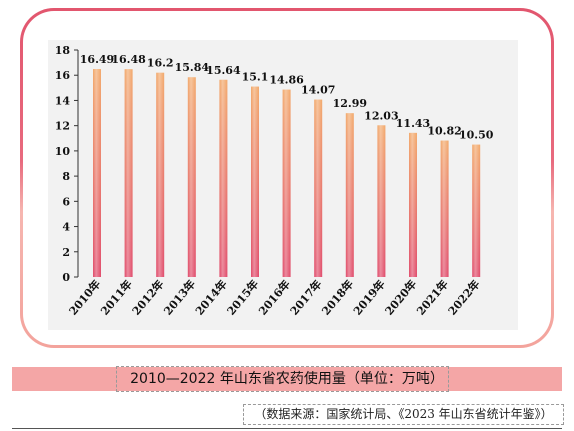 Image resolution: width=574 pixels, height=431 pixels. I want to click on x-tick-label: 2016年, so click(273, 297).